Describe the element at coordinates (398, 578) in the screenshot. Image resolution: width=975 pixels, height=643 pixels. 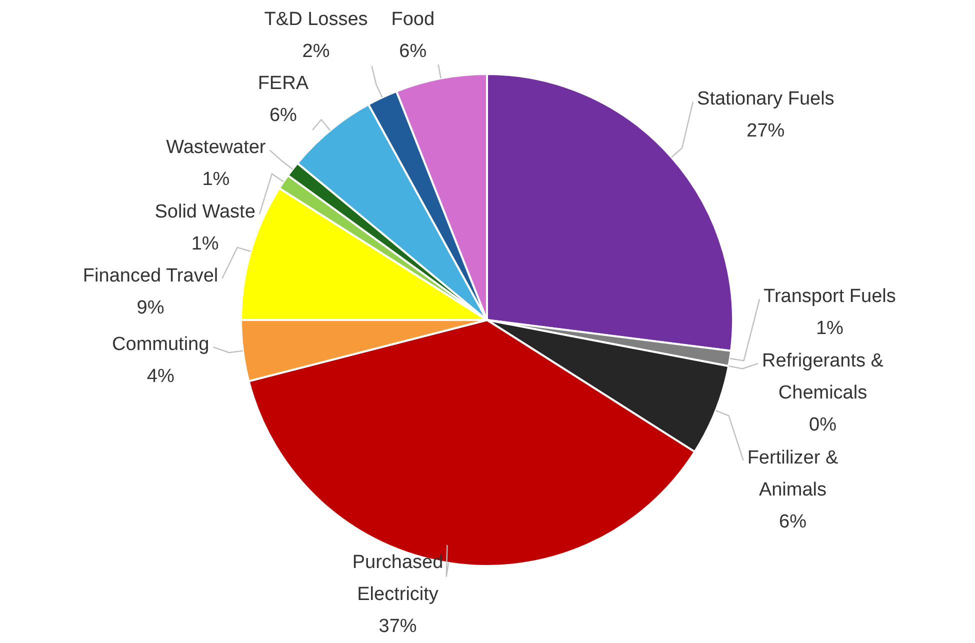
I see `slice-label: Purchased Electricity` at that location.